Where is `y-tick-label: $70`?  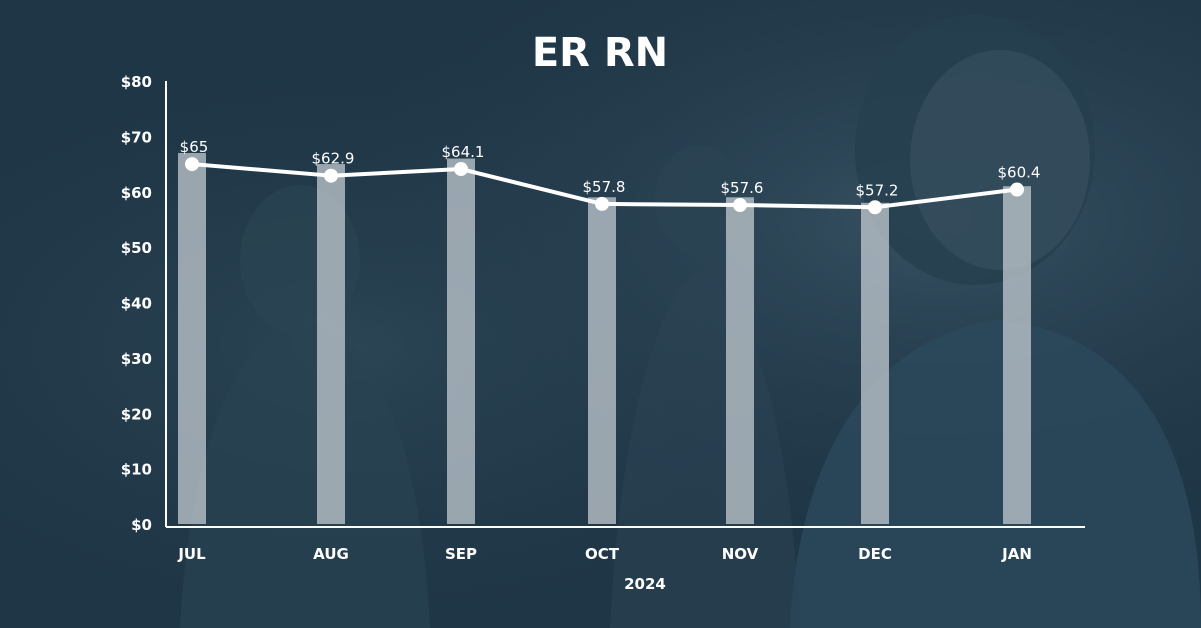 y-tick-label: $70 is located at coordinates (136, 137).